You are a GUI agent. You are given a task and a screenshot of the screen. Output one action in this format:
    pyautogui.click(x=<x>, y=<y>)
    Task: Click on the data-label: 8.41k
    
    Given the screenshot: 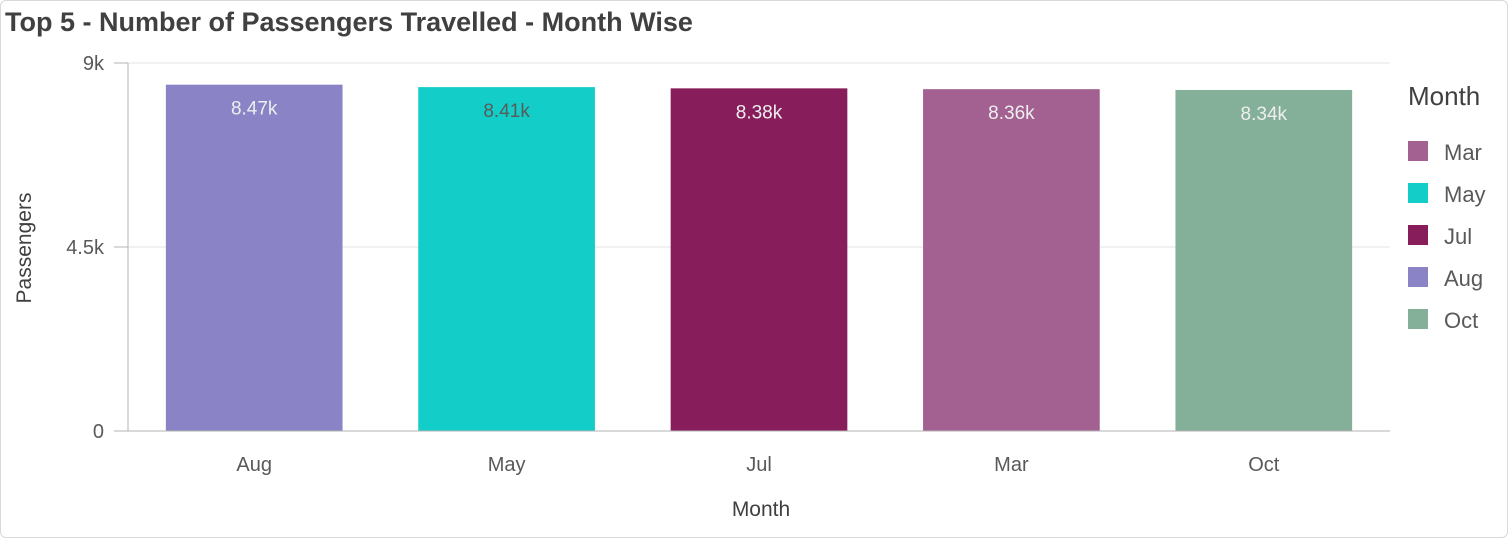 What is the action you would take?
    pyautogui.click(x=506, y=111)
    